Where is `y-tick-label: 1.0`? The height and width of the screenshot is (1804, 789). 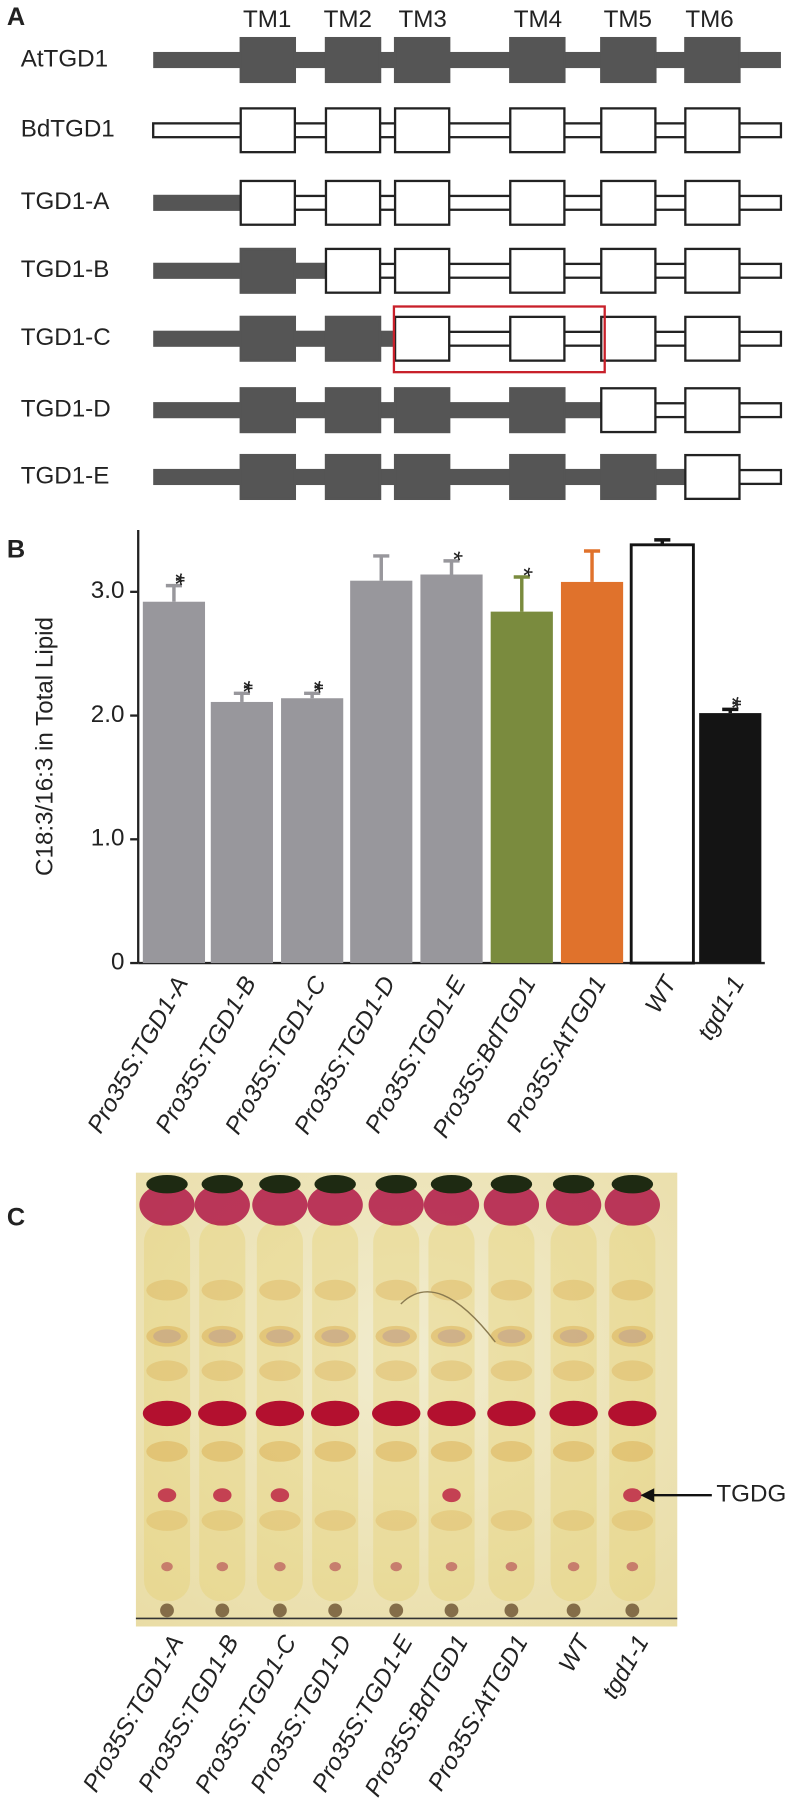
y-tick-label: 1.0 is located at coordinates (108, 838).